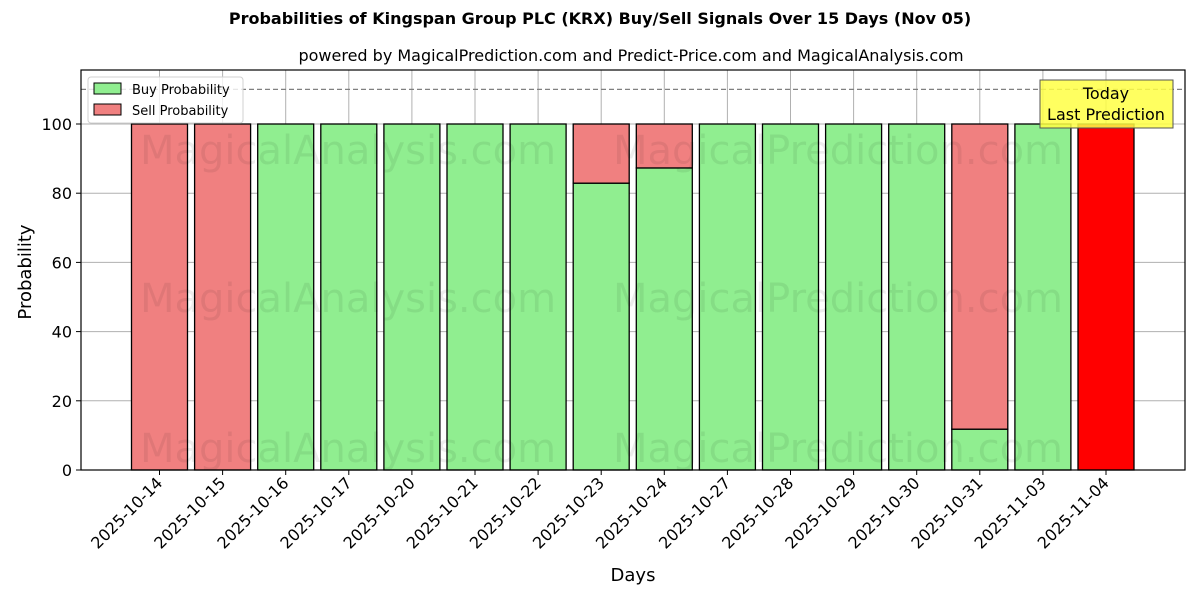 This screenshot has height=600, width=1200. I want to click on today-annotation-line2: Last Prediction, so click(1106, 114).